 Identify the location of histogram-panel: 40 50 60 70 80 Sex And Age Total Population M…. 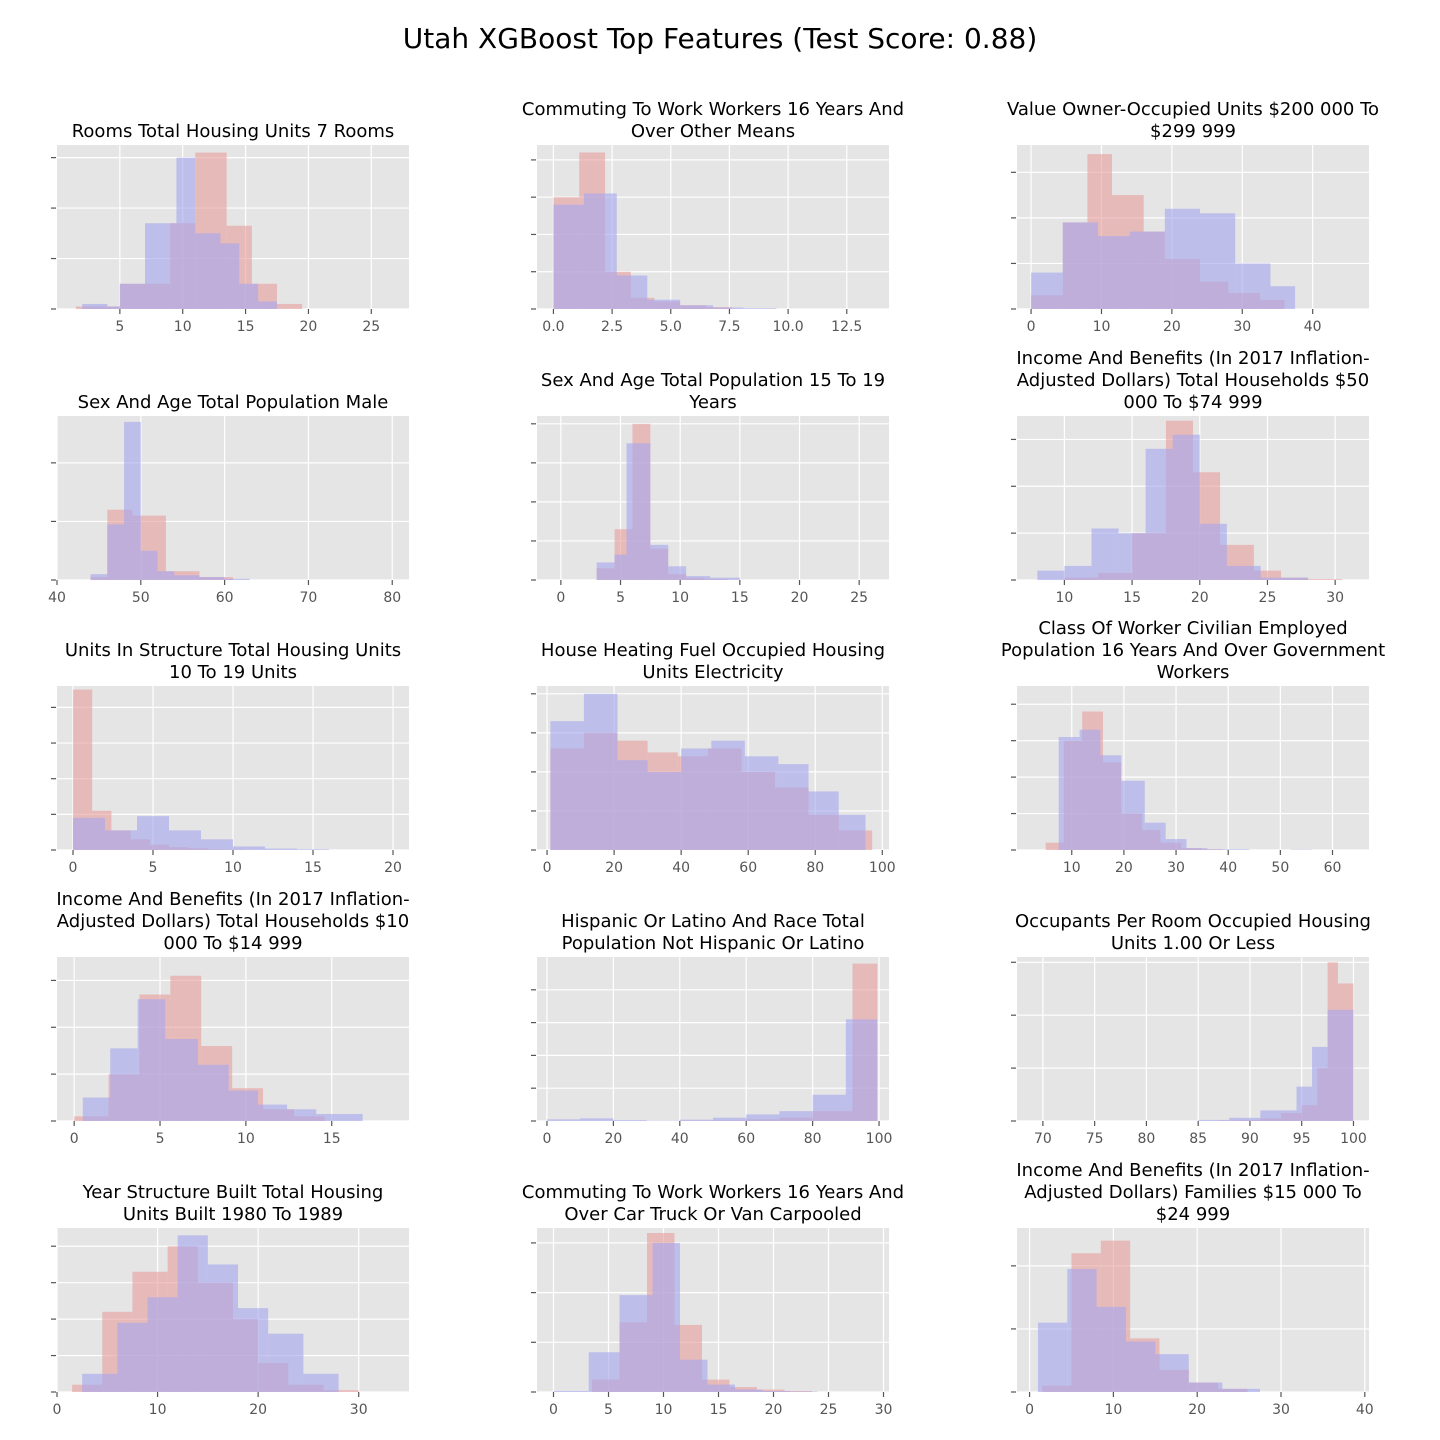
(228, 499).